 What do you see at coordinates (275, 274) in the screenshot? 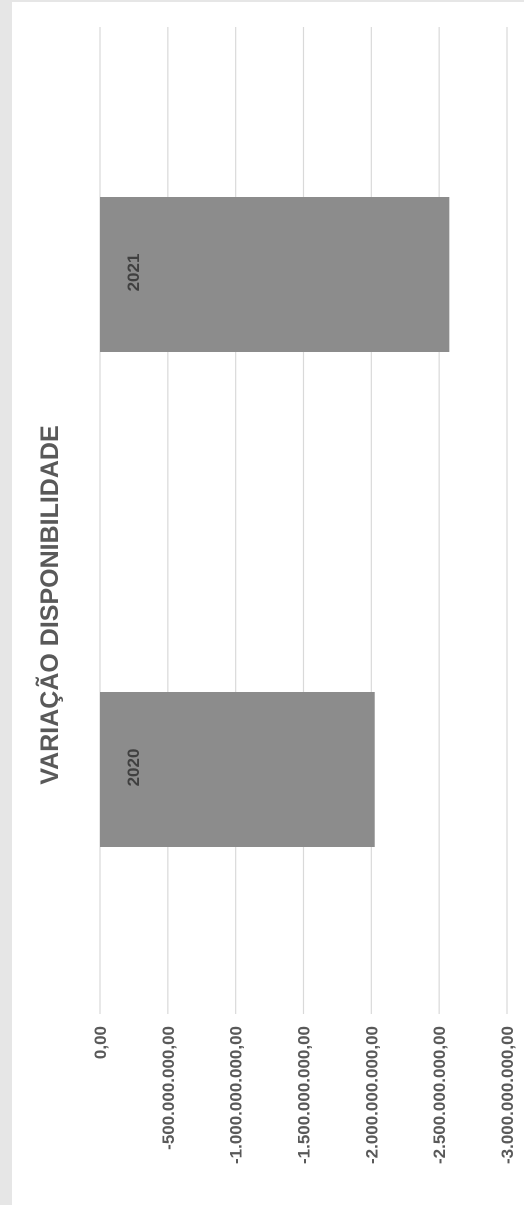
I see `bar-2021` at bounding box center [275, 274].